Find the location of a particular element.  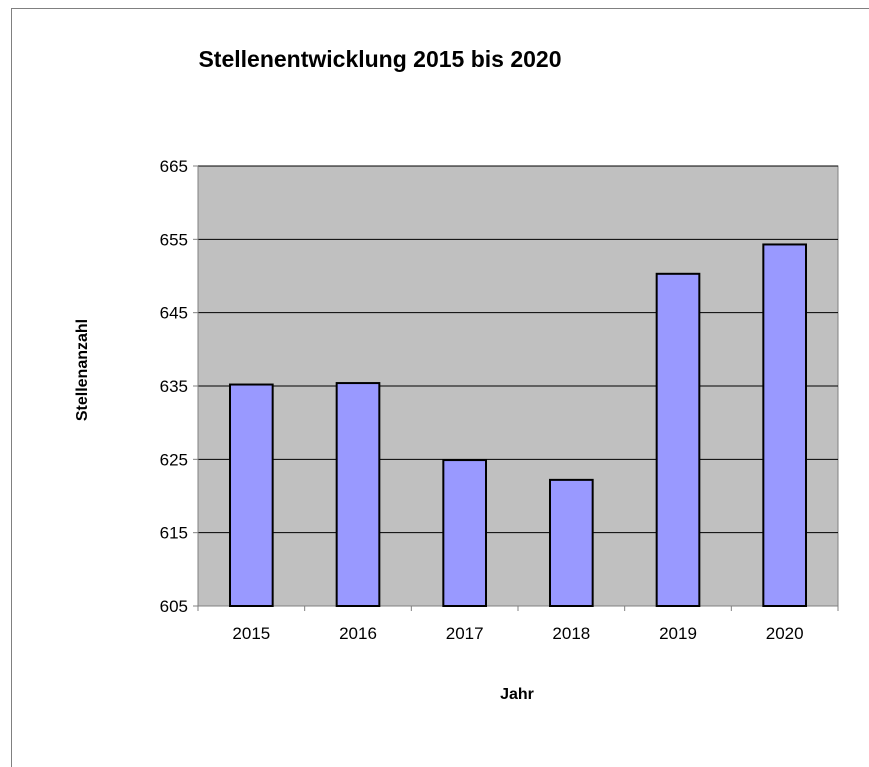

x-tick-label: 2018 is located at coordinates (571, 633).